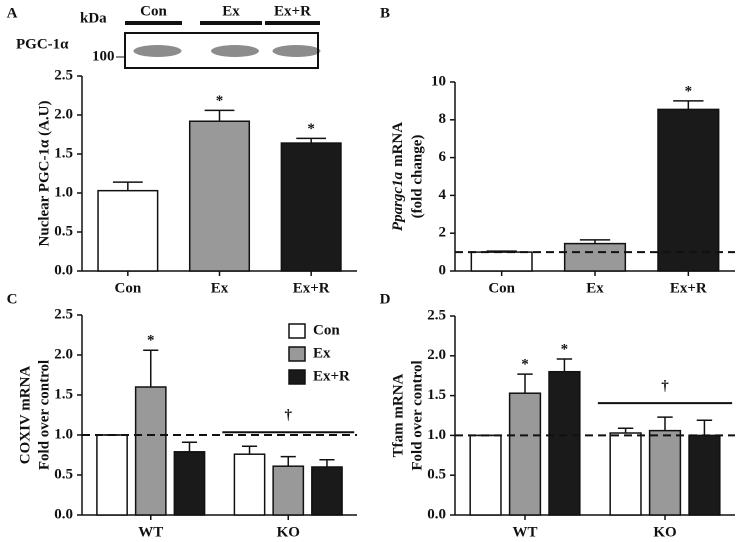  What do you see at coordinates (385, 299) in the screenshot?
I see `panel-letter: D` at bounding box center [385, 299].